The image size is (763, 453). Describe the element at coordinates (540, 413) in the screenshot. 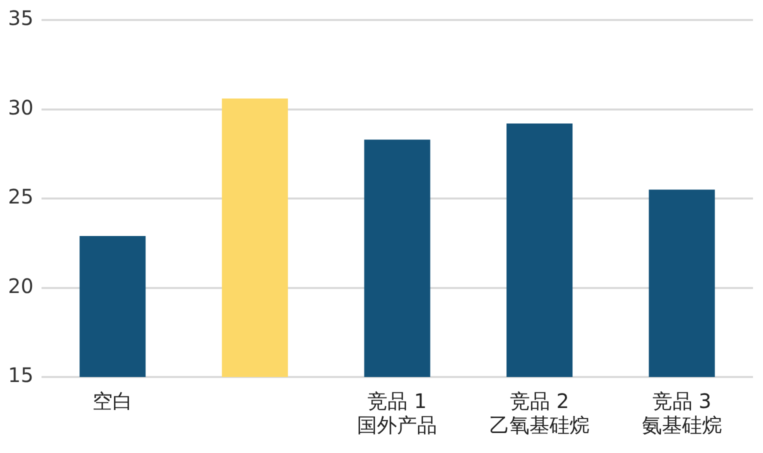

I see `x-tick-label: 竞品 2 乙氧基硅烷` at that location.